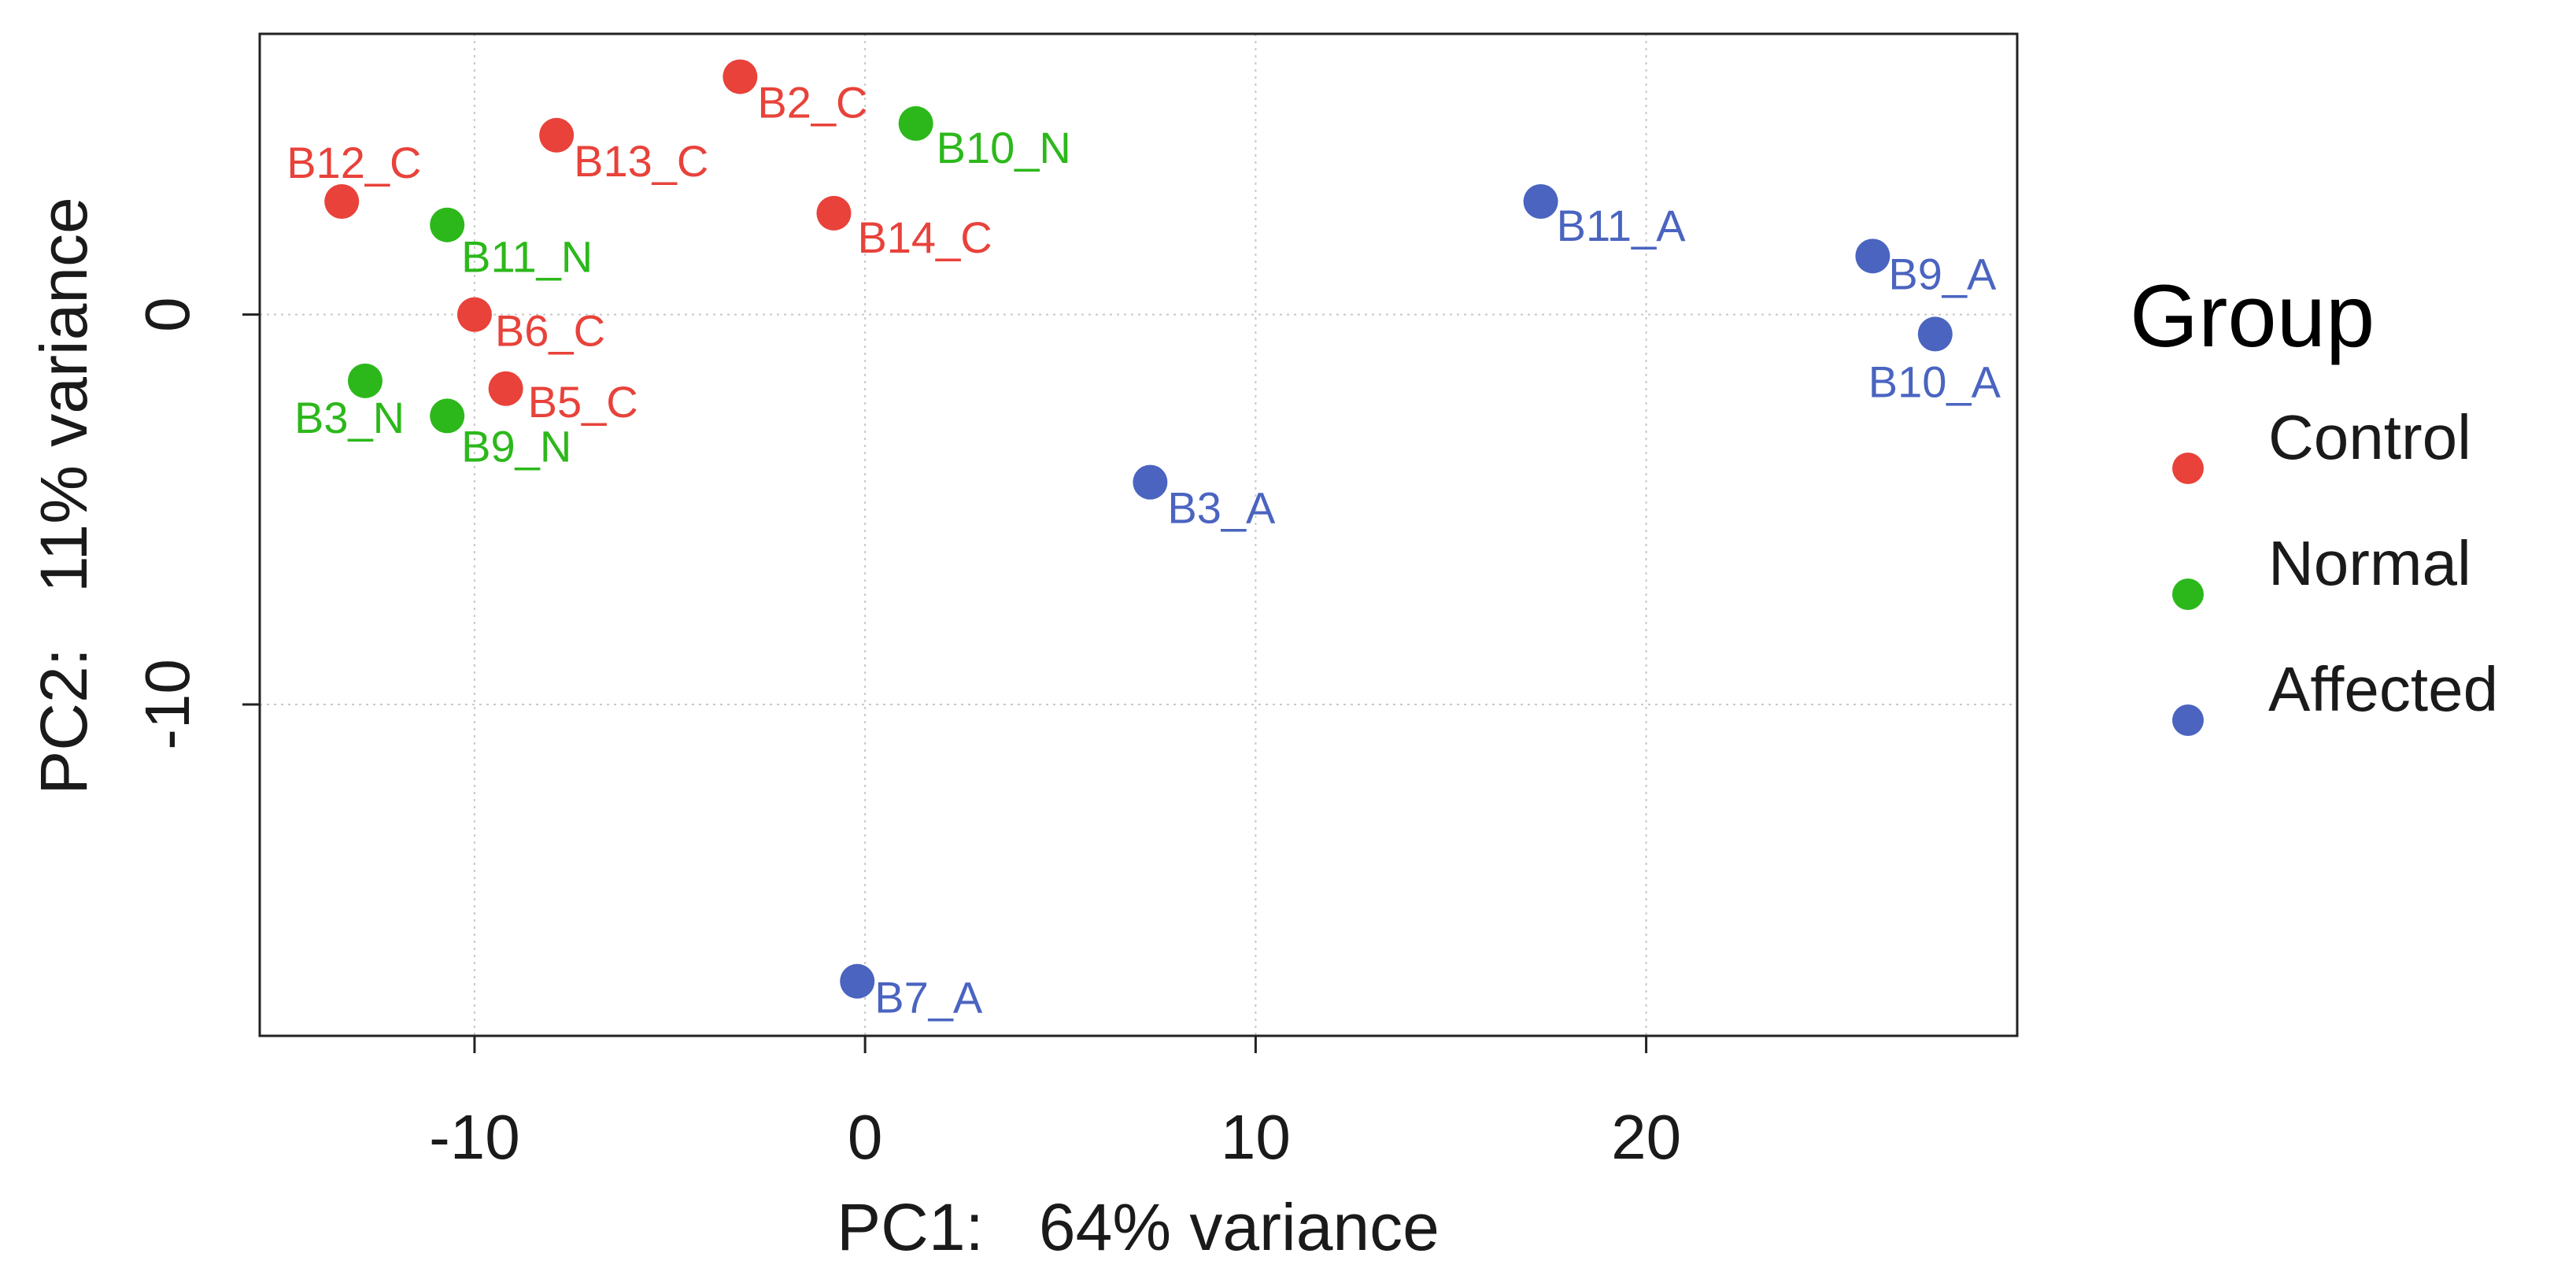 The width and height of the screenshot is (2576, 1283). What do you see at coordinates (924, 238) in the screenshot?
I see `point-label-B14_C: B14_C` at bounding box center [924, 238].